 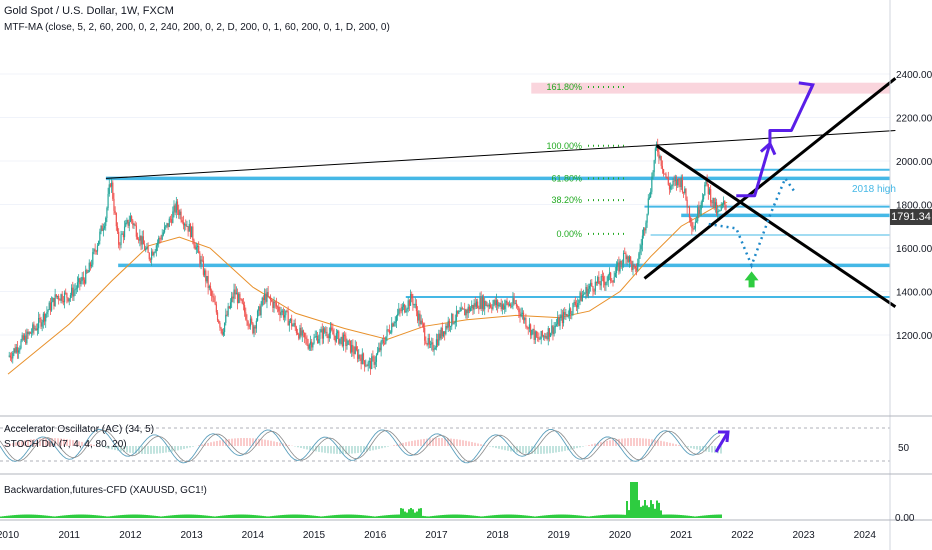 What do you see at coordinates (587, 160) in the screenshot?
I see `fibonacci-levels: 161.80% 100.00% 61.80% 38.20% 0.00%` at bounding box center [587, 160].